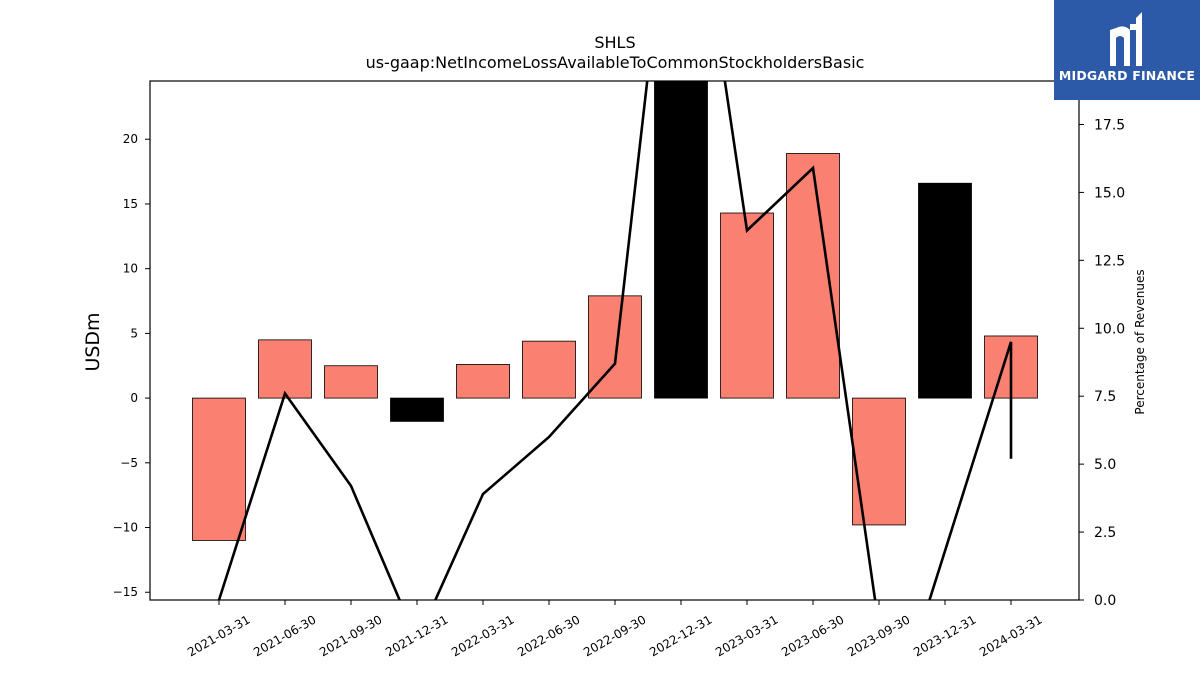 This screenshot has height=675, width=1200. What do you see at coordinates (1105, 601) in the screenshot?
I see `y2-tick-label: 0.0` at bounding box center [1105, 601].